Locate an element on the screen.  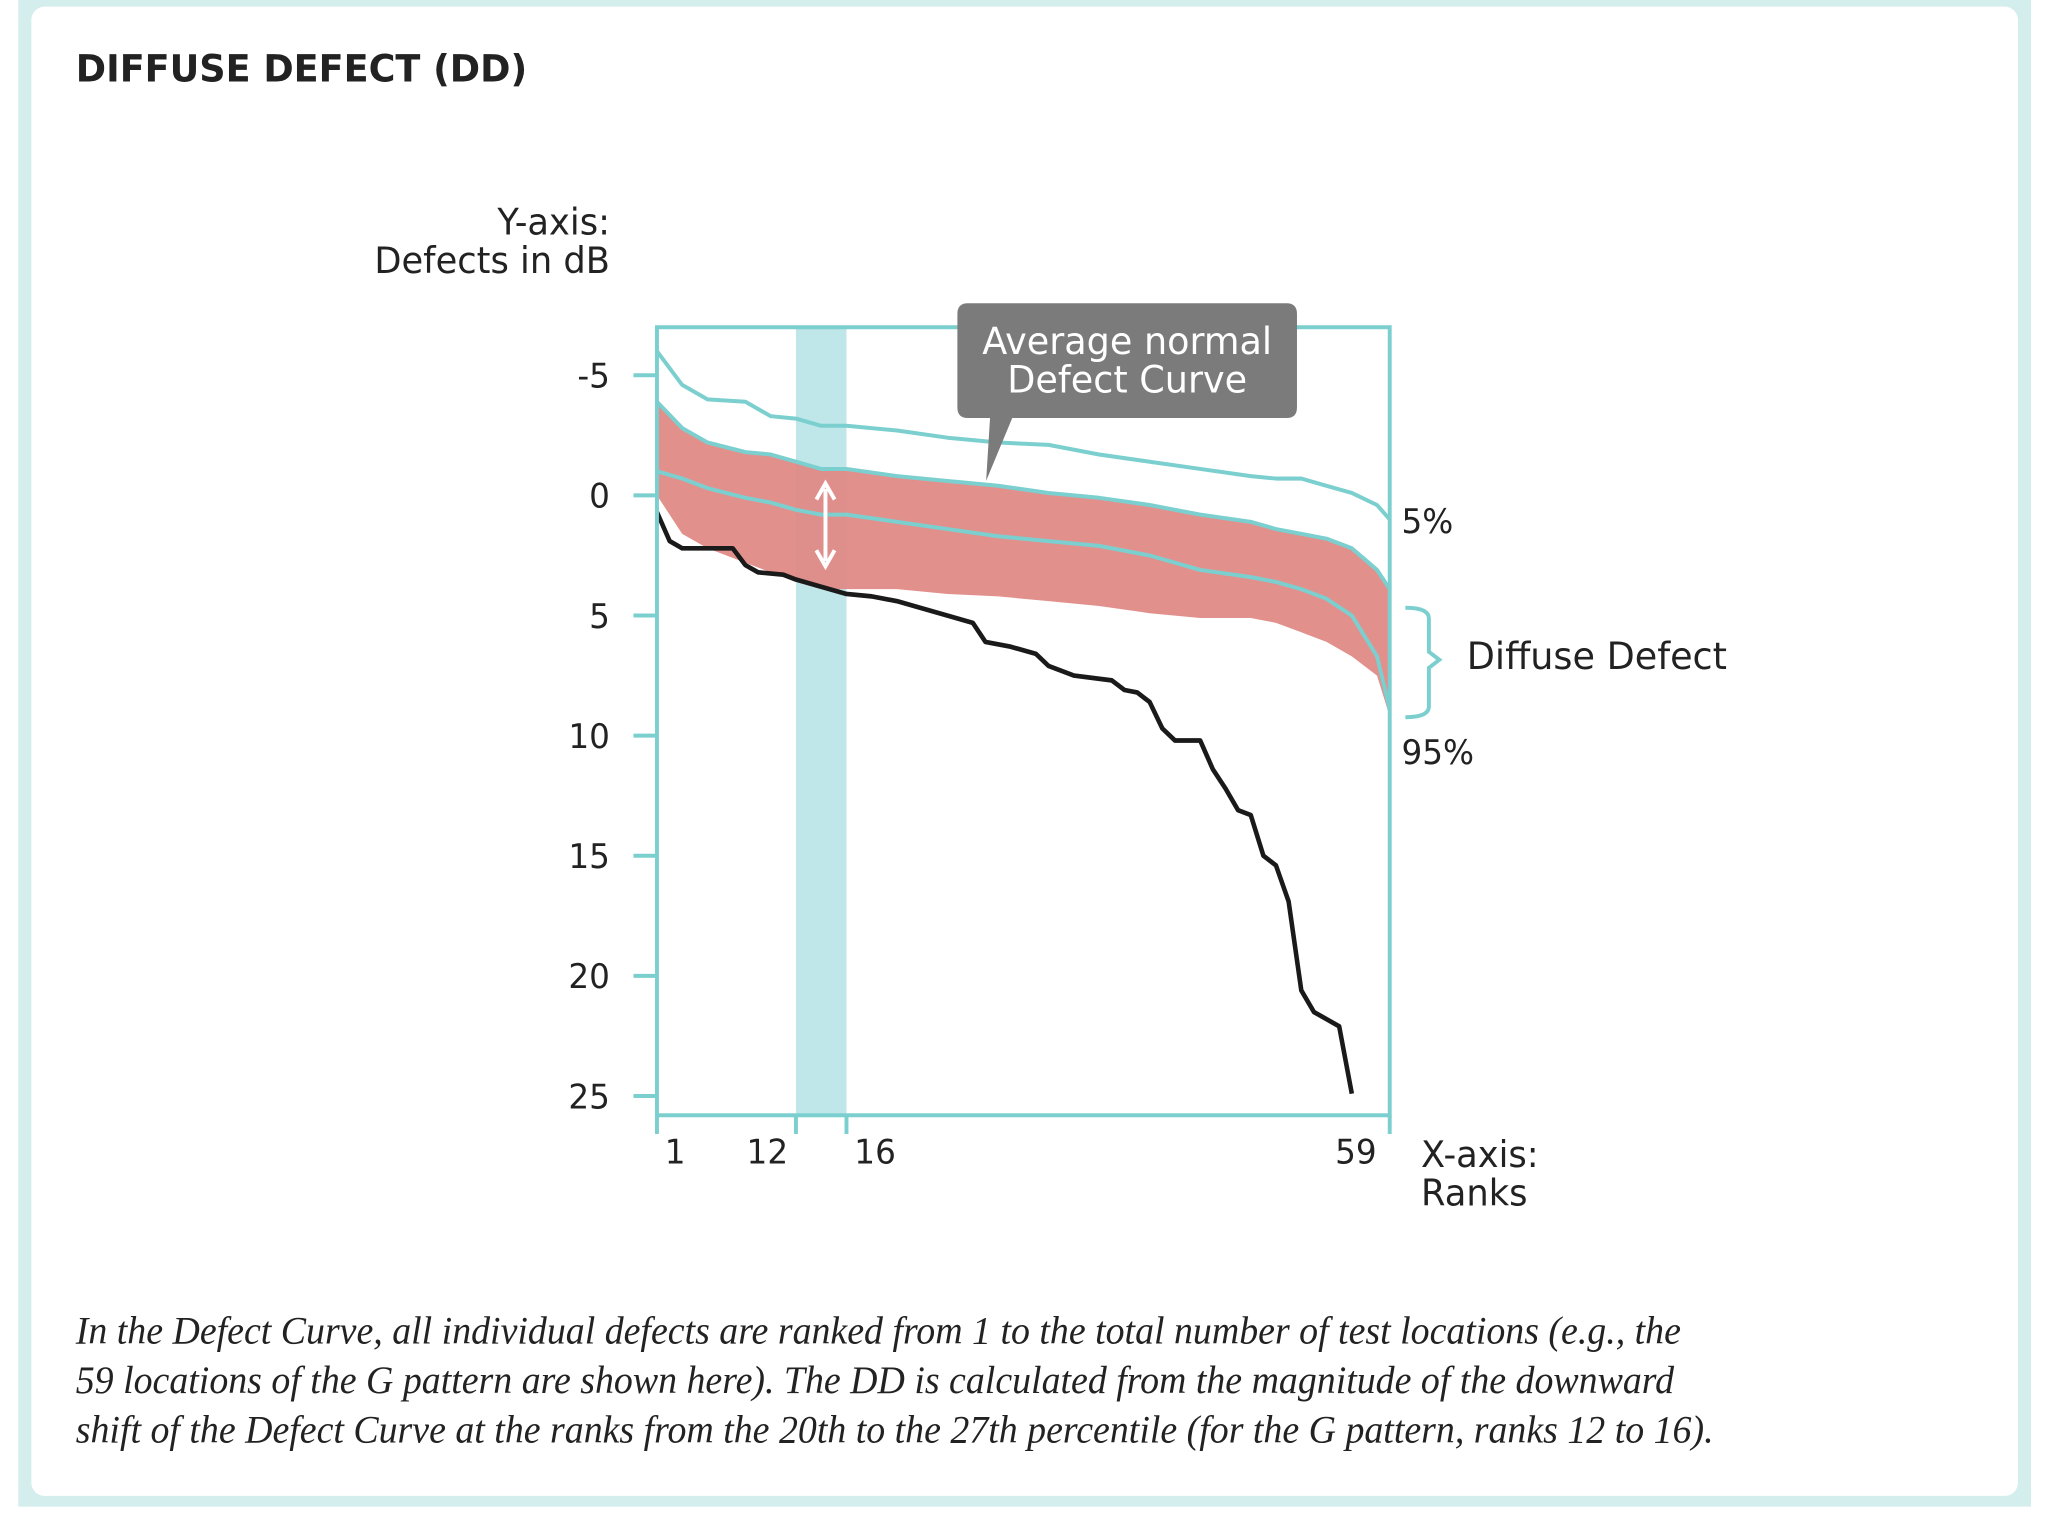
y-tick-label: 25 is located at coordinates (589, 1096).